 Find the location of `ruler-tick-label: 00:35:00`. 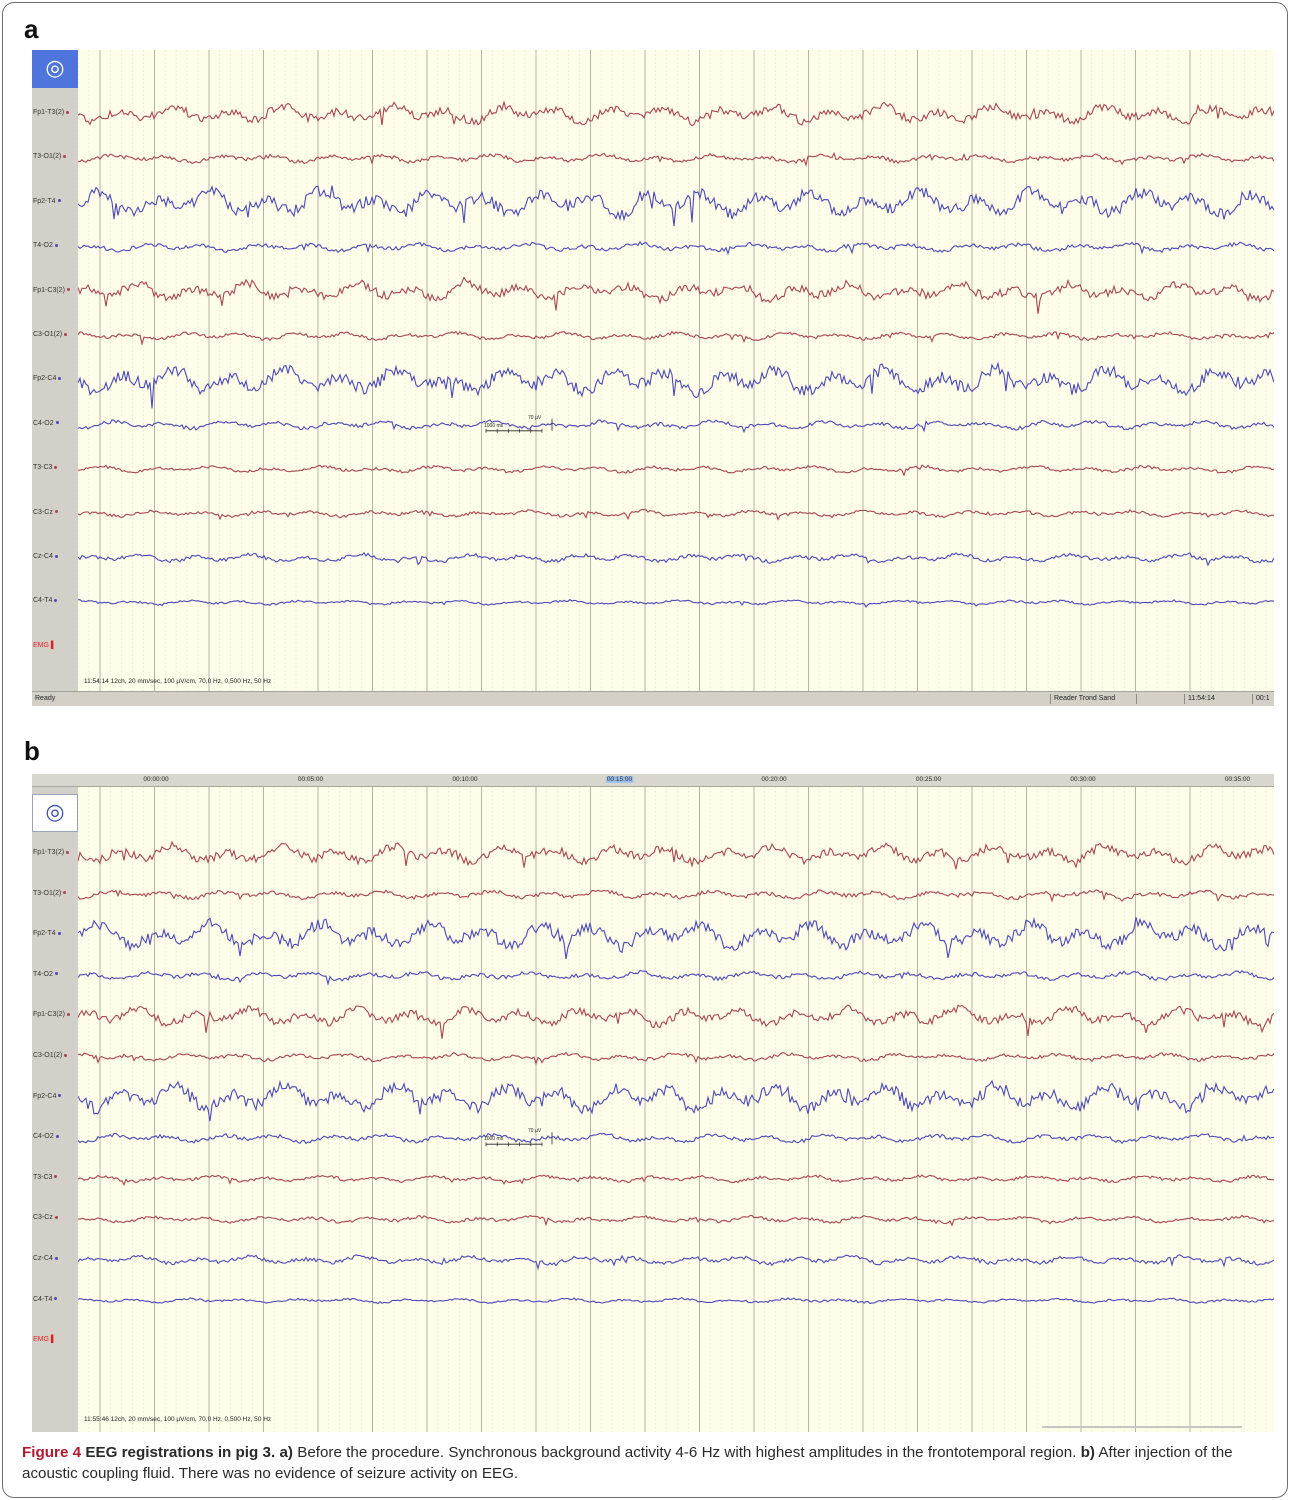

ruler-tick-label: 00:35:00 is located at coordinates (1237, 779).